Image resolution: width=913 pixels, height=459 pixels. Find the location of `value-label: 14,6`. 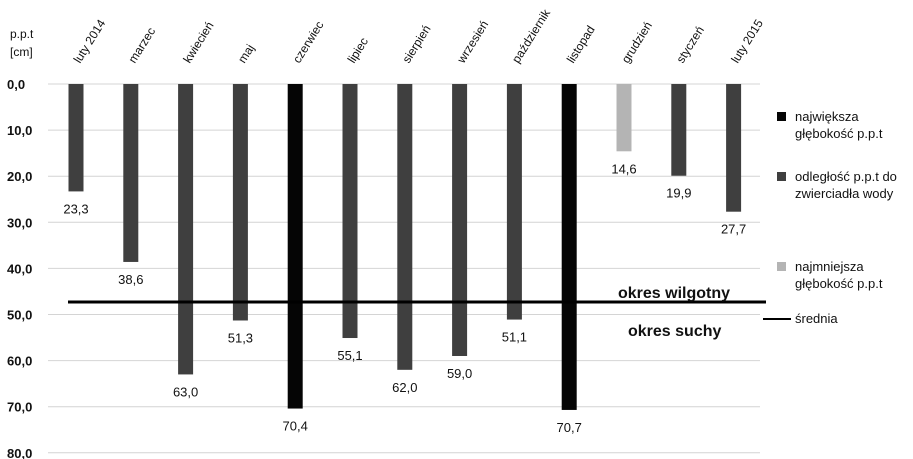

value-label: 14,6 is located at coordinates (623, 168).